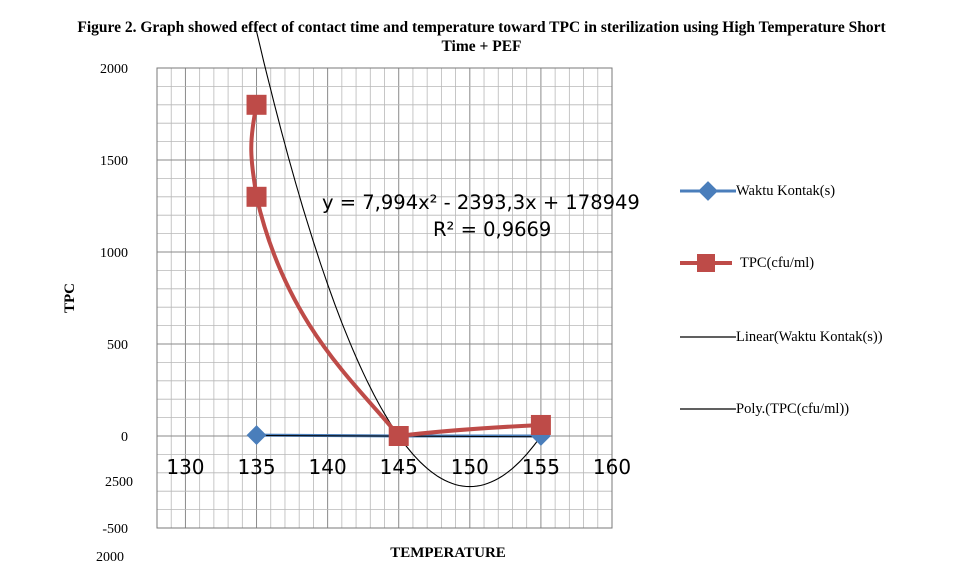  What do you see at coordinates (809, 336) in the screenshot?
I see `legend-label-linear-trend: Linear(Waktu Kontak(s))` at bounding box center [809, 336].